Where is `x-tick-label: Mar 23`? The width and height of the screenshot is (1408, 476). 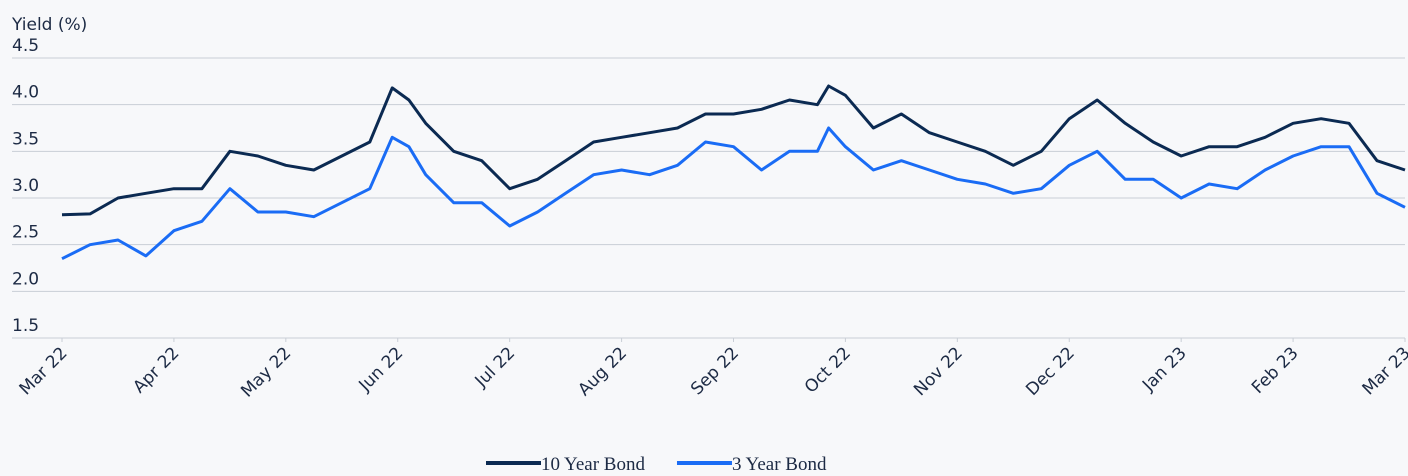 x-tick-label: Mar 23 is located at coordinates (1383, 371).